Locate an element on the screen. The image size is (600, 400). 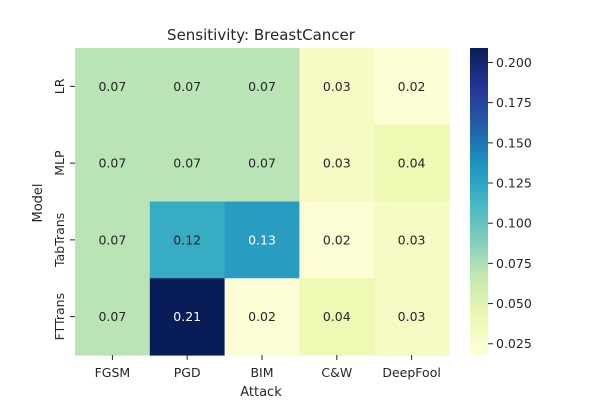
colorbar-tick-label: 0.025 is located at coordinates (514, 343).